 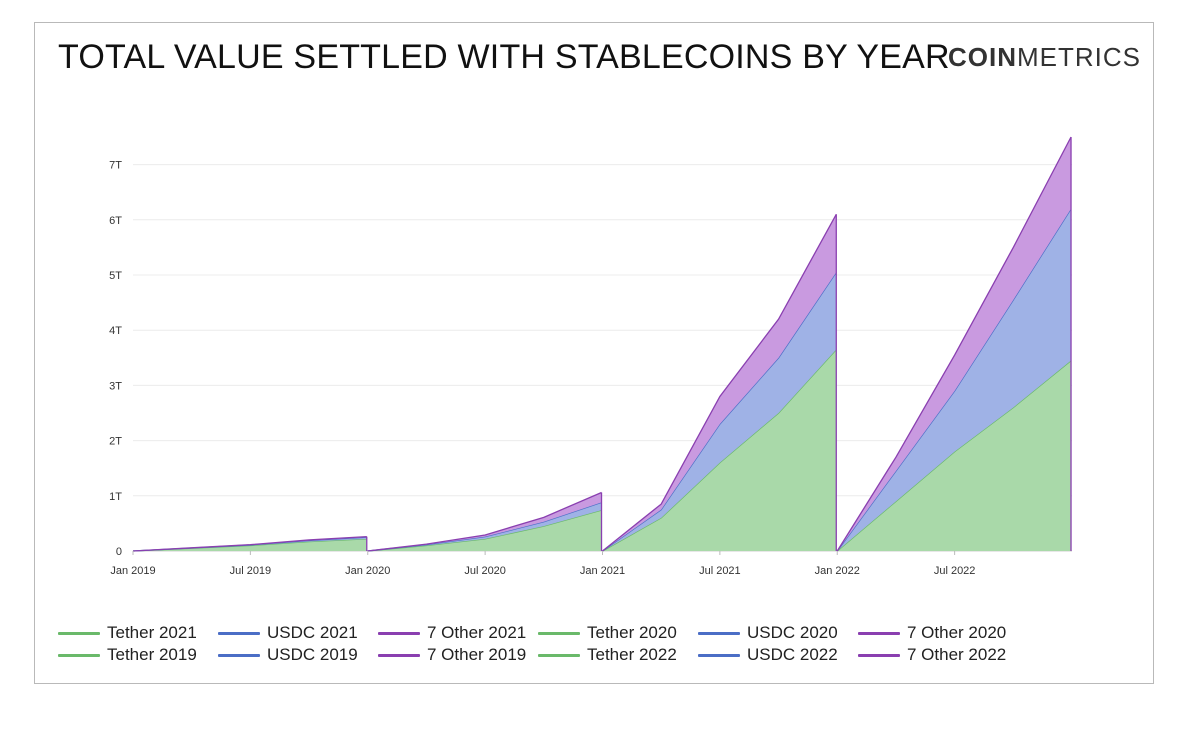 What do you see at coordinates (837, 571) in the screenshot?
I see `x-tick-label: Jan 2022` at bounding box center [837, 571].